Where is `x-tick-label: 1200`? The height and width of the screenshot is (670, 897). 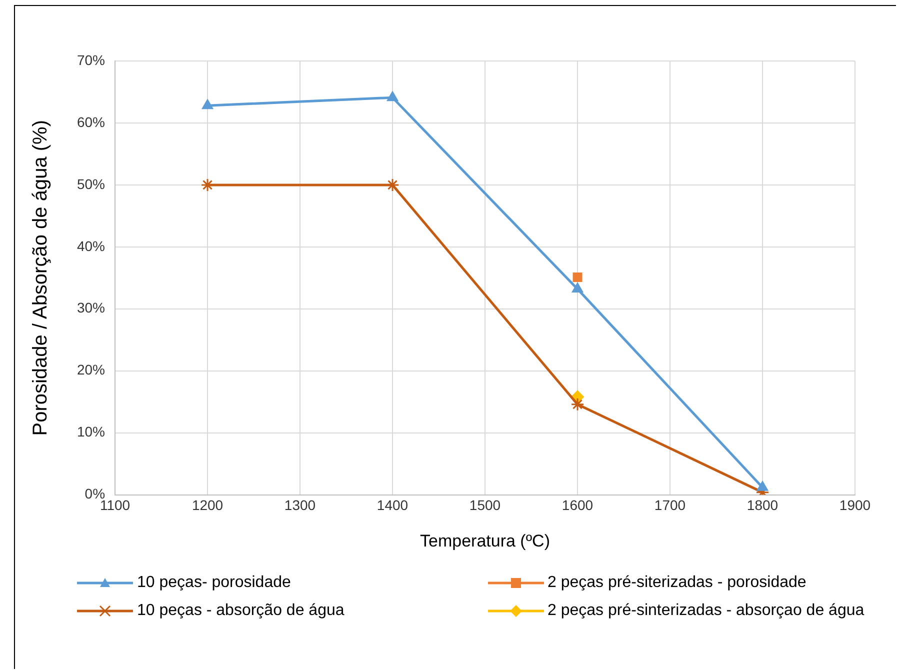
x-tick-label: 1200 is located at coordinates (208, 505).